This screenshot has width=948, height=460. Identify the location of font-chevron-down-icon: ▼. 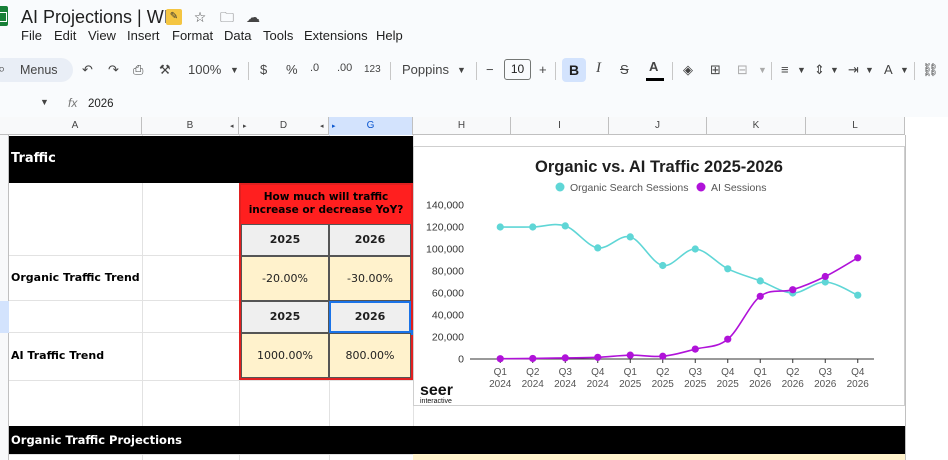
(461, 70).